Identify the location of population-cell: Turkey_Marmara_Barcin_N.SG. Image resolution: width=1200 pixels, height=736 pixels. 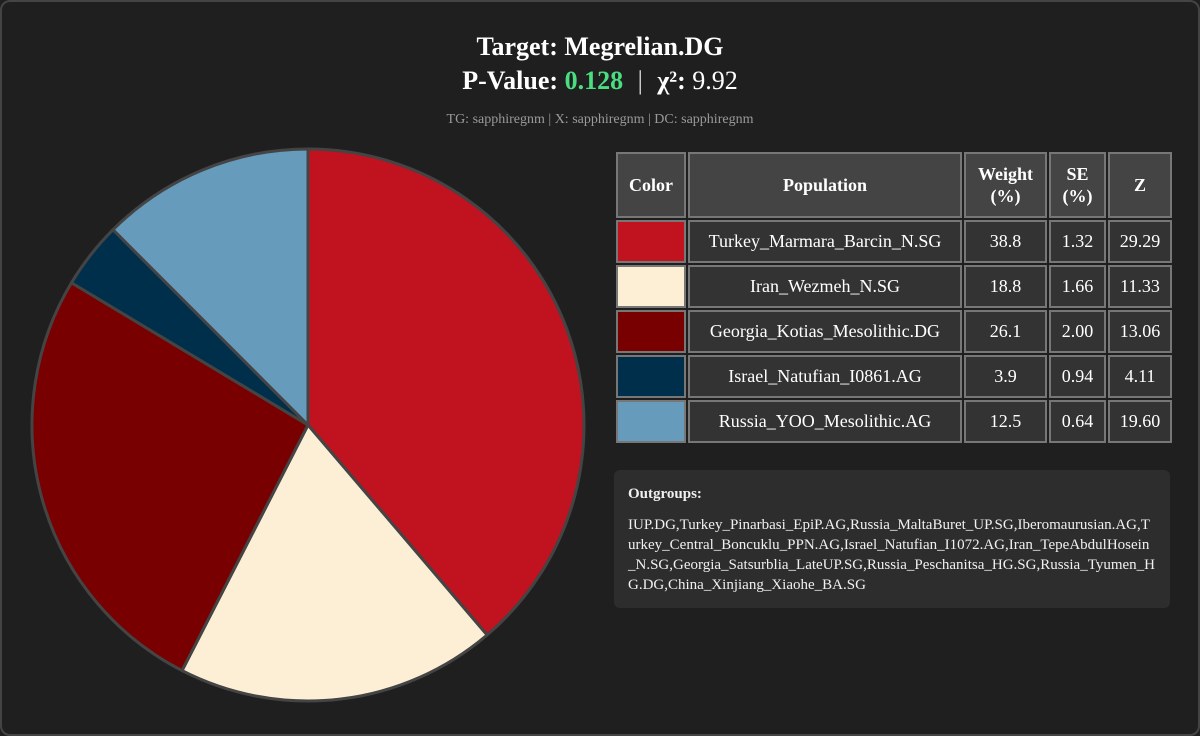
(825, 241).